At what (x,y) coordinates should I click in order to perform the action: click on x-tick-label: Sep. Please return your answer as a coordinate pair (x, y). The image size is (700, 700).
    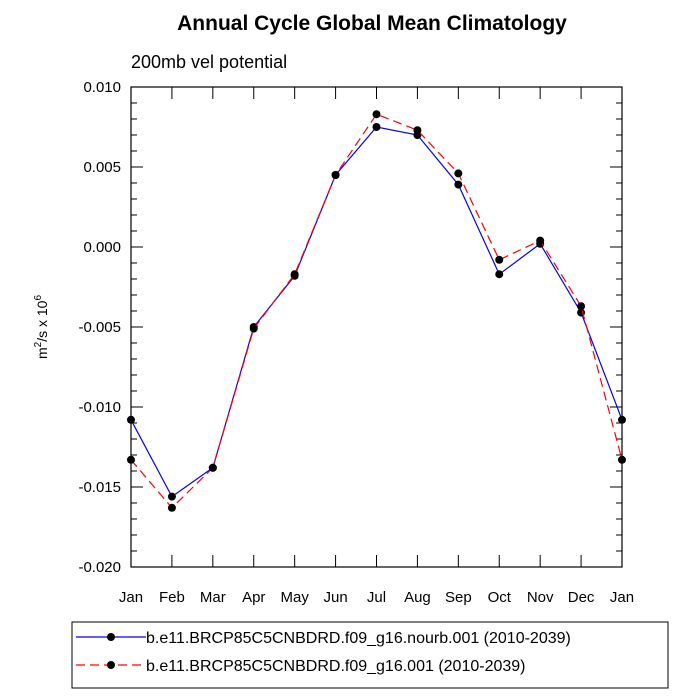
    Looking at the image, I should click on (458, 597).